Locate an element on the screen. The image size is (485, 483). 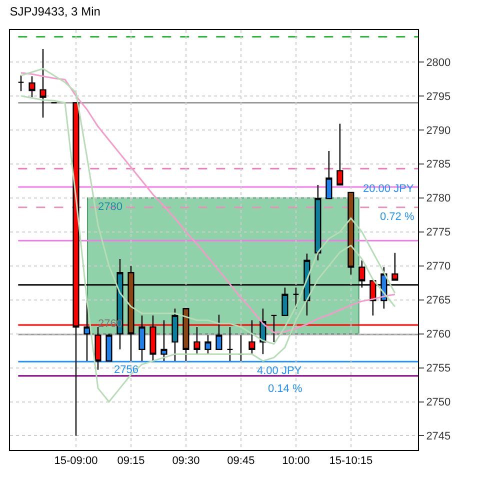
y-tick-label: 2755 is located at coordinates (438, 368).